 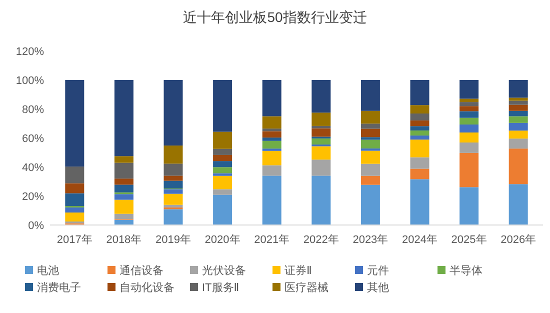 What do you see at coordinates (33, 110) in the screenshot?
I see `y-tick-label: 80%` at bounding box center [33, 110].